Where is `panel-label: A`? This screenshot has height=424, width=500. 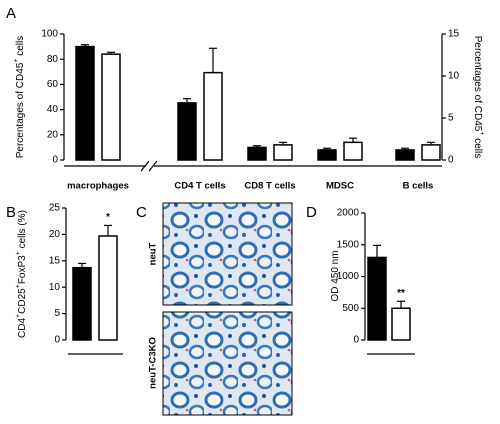 panel-label: A is located at coordinates (11, 13).